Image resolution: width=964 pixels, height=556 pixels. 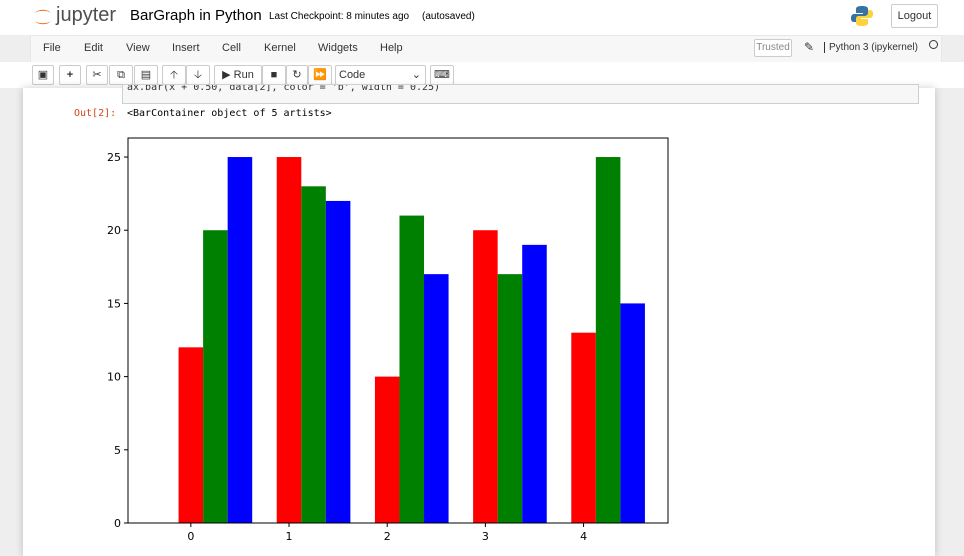 What do you see at coordinates (114, 377) in the screenshot?
I see `y-tick-label: 10` at bounding box center [114, 377].